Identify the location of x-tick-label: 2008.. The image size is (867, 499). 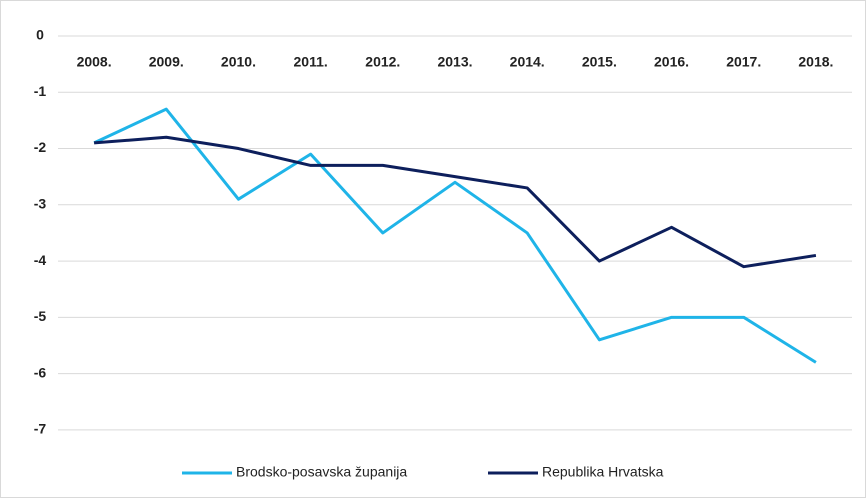
(94, 62).